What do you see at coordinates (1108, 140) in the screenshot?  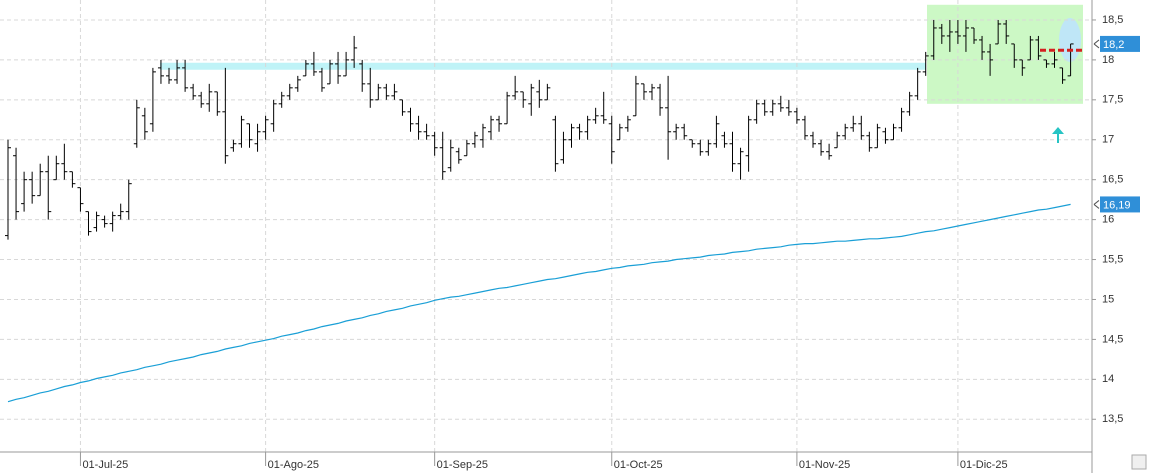 I see `y-tick-label: 17` at bounding box center [1108, 140].